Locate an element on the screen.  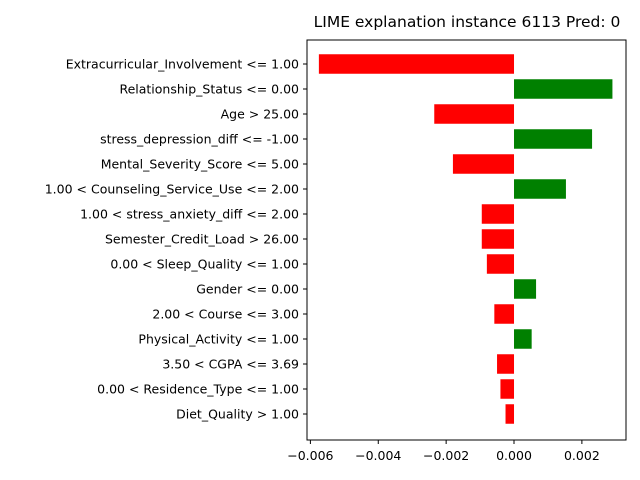
y-tick-label: stress_depression_diff <= -1.00 is located at coordinates (199, 139).